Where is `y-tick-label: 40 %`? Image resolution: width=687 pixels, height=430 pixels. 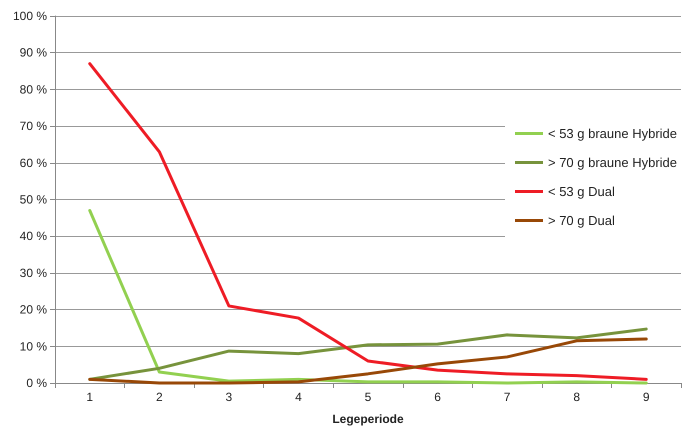 y-tick-label: 40 % is located at coordinates (34, 236).